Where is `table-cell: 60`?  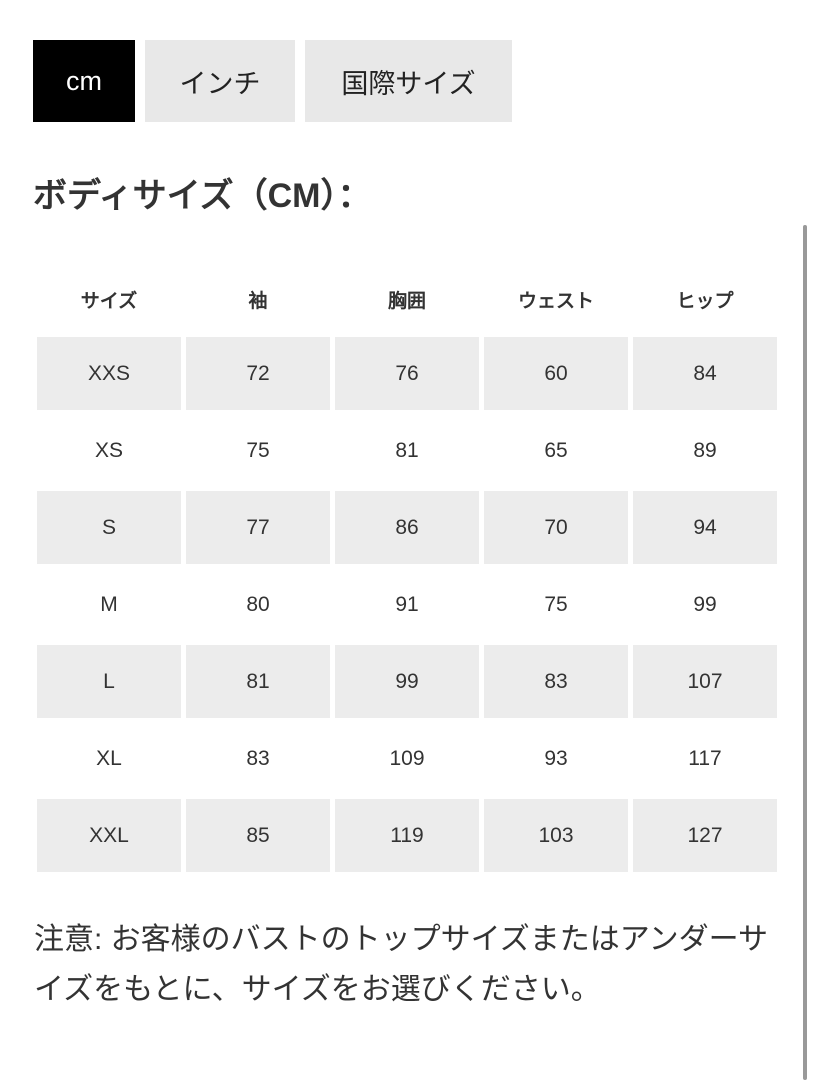 table-cell: 60 is located at coordinates (556, 373).